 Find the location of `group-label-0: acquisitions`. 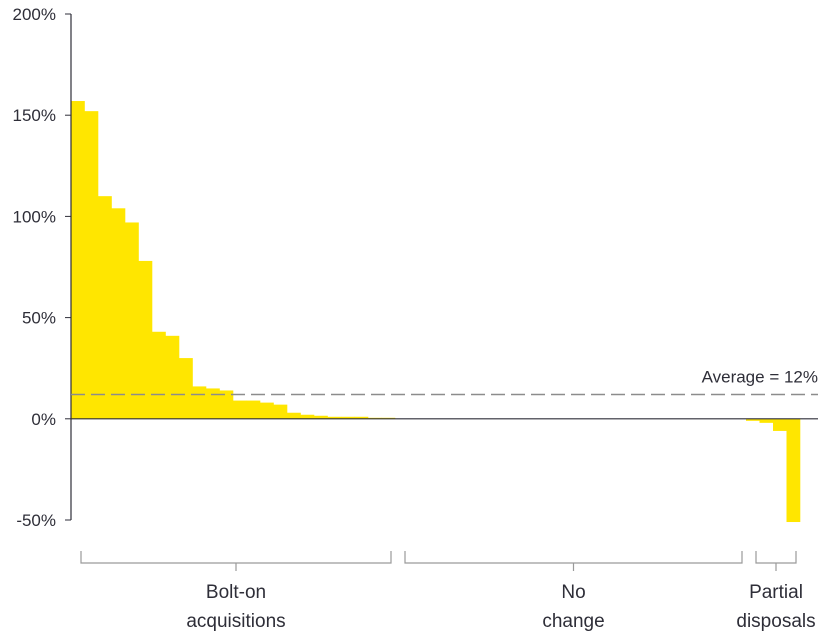

group-label-0: acquisitions is located at coordinates (235, 621).